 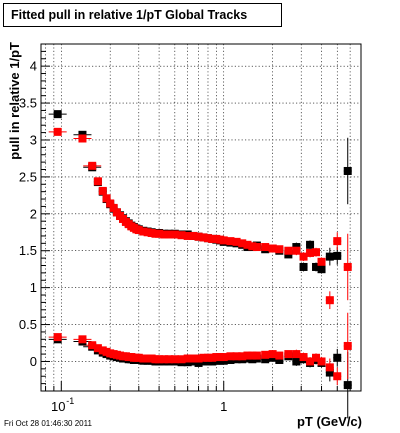 I want to click on x-axis-title: pT (GeV/c), so click(x=329, y=421).